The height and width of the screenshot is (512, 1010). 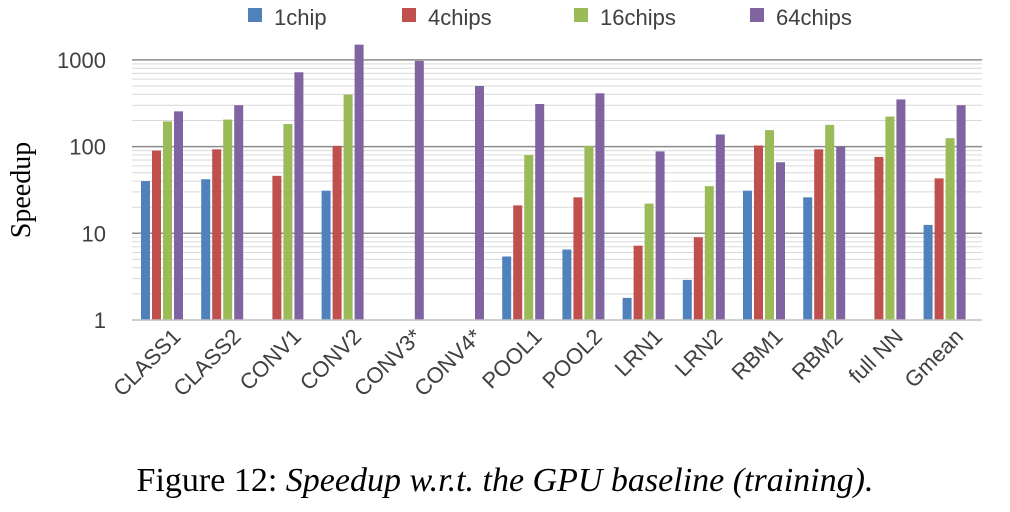 I want to click on legend-label: 64chips, so click(x=814, y=17).